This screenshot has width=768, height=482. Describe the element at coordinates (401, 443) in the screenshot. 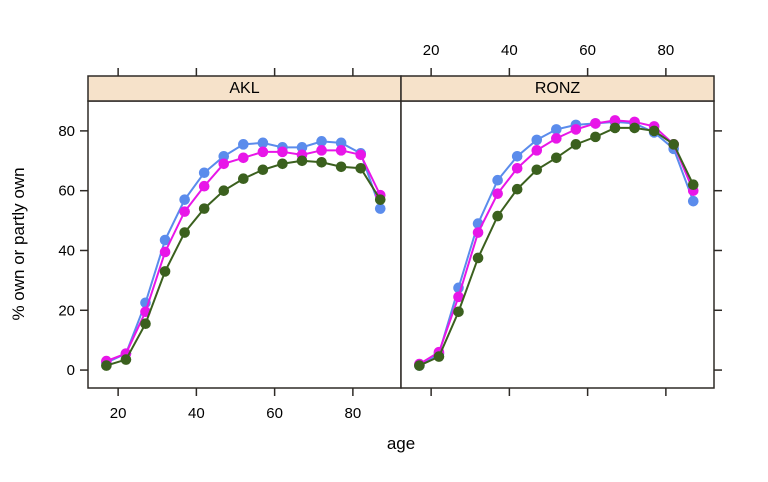

I see `x-axis-title: age` at that location.